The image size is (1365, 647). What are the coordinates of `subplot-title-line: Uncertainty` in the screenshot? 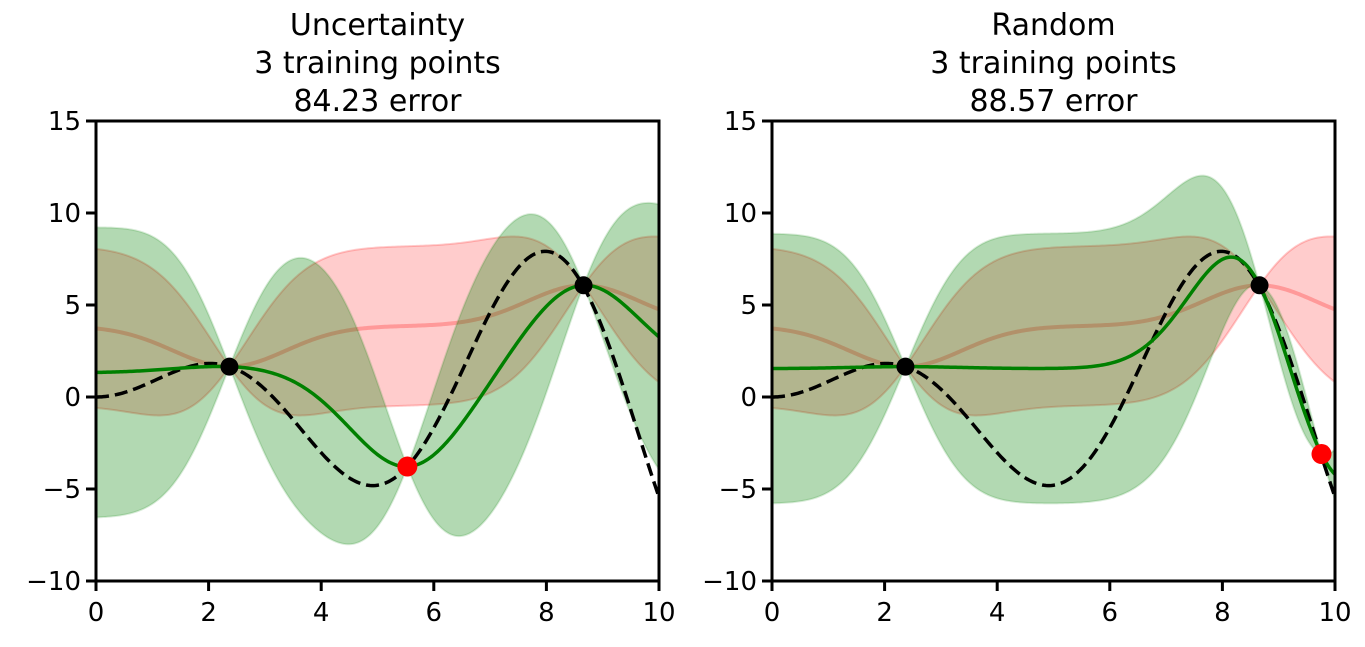 It's located at (377, 25).